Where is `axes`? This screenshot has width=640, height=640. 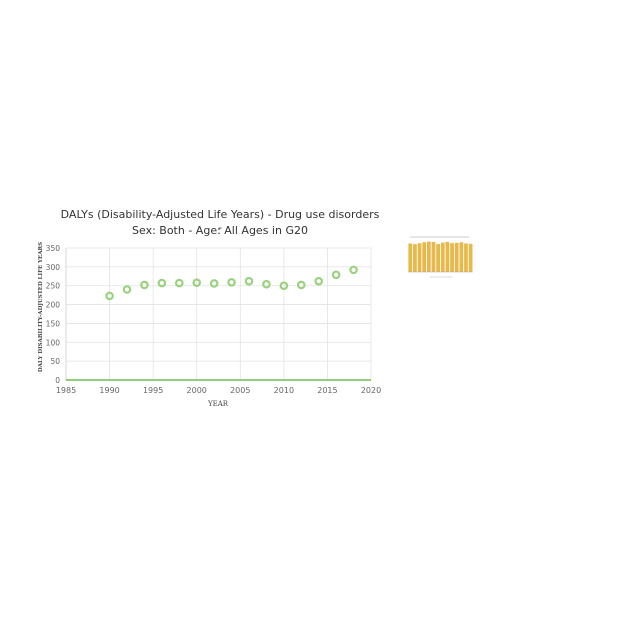
axes is located at coordinates (218, 314).